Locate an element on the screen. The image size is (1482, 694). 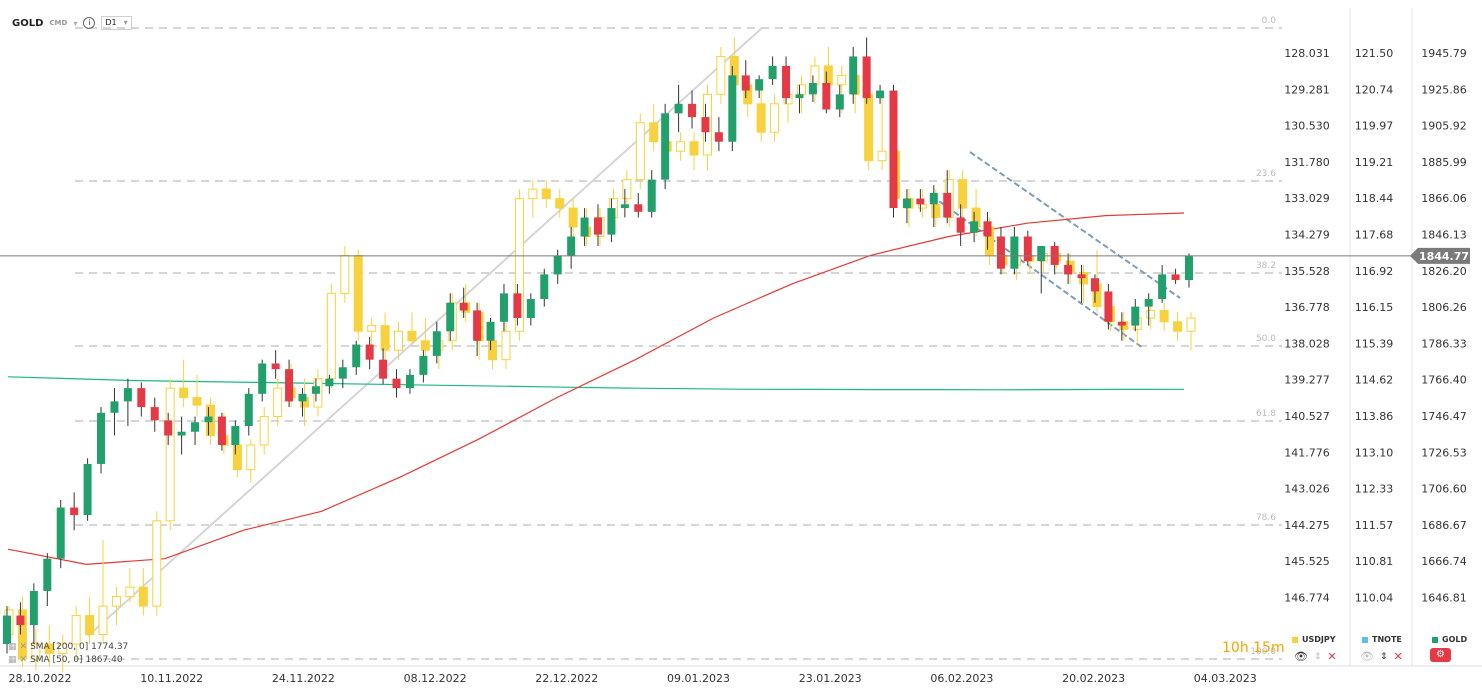
tnote-axis-label: 129.281 is located at coordinates (1307, 89).